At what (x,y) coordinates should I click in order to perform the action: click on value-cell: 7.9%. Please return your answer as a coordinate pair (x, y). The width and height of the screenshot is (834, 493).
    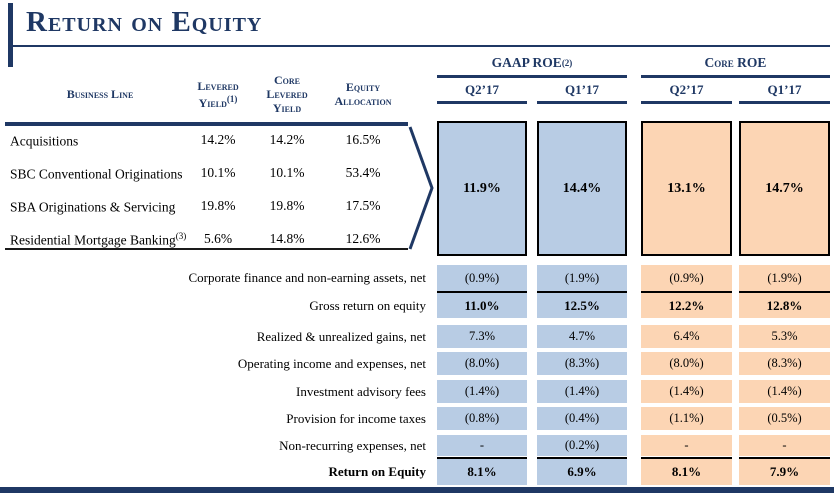
    Looking at the image, I should click on (784, 472).